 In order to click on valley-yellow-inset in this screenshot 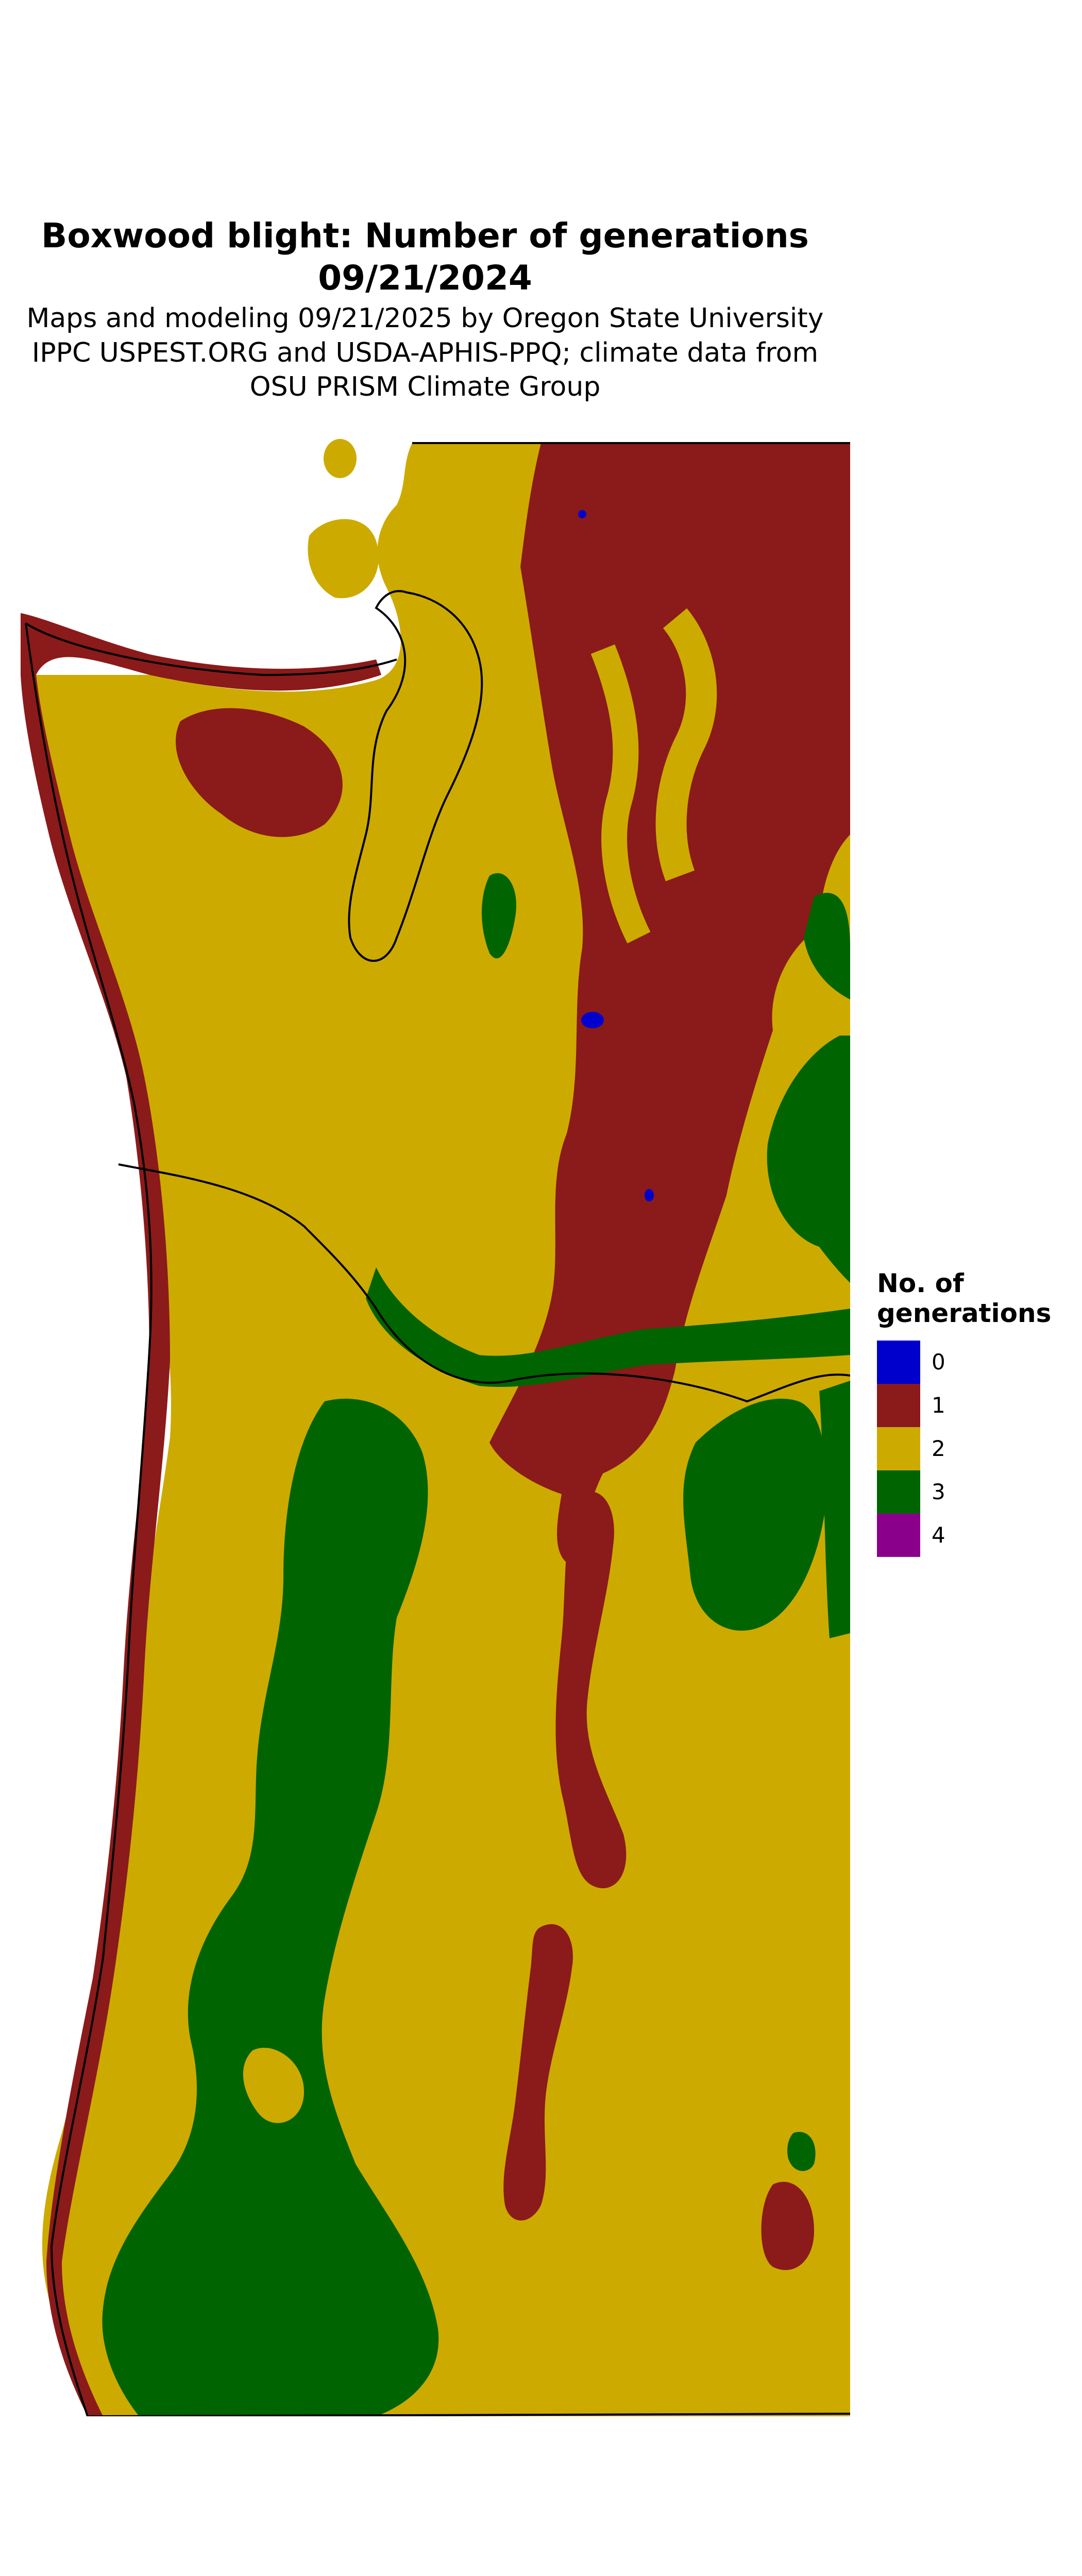, I will do `click(273, 2085)`.